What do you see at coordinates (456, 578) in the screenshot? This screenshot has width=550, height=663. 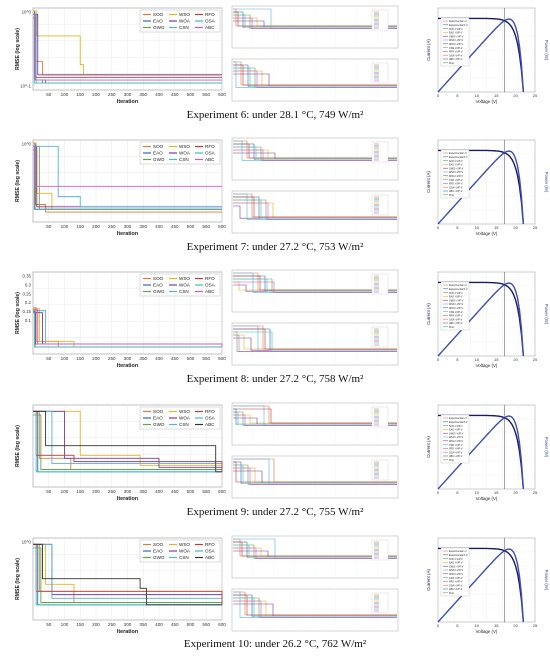 I see `legend-label: CSN I-V/P-V` at bounding box center [456, 578].